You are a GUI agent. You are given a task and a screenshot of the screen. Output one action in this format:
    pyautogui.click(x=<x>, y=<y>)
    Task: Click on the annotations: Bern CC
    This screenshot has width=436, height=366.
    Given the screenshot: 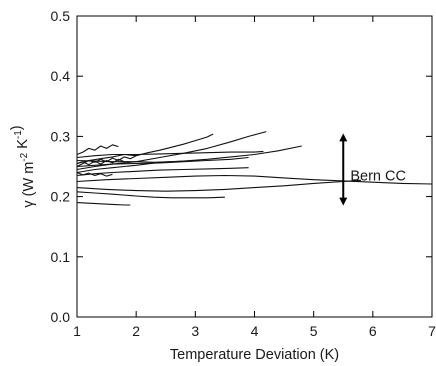 What is the action you would take?
    pyautogui.click(x=372, y=169)
    